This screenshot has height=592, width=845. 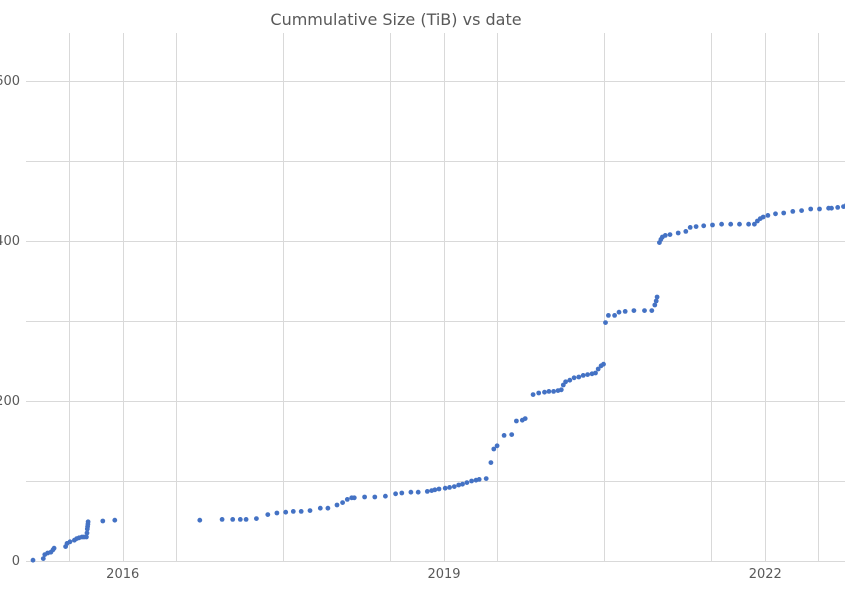 What do you see at coordinates (10, 241) in the screenshot?
I see `y-tick-label: 400` at bounding box center [10, 241].